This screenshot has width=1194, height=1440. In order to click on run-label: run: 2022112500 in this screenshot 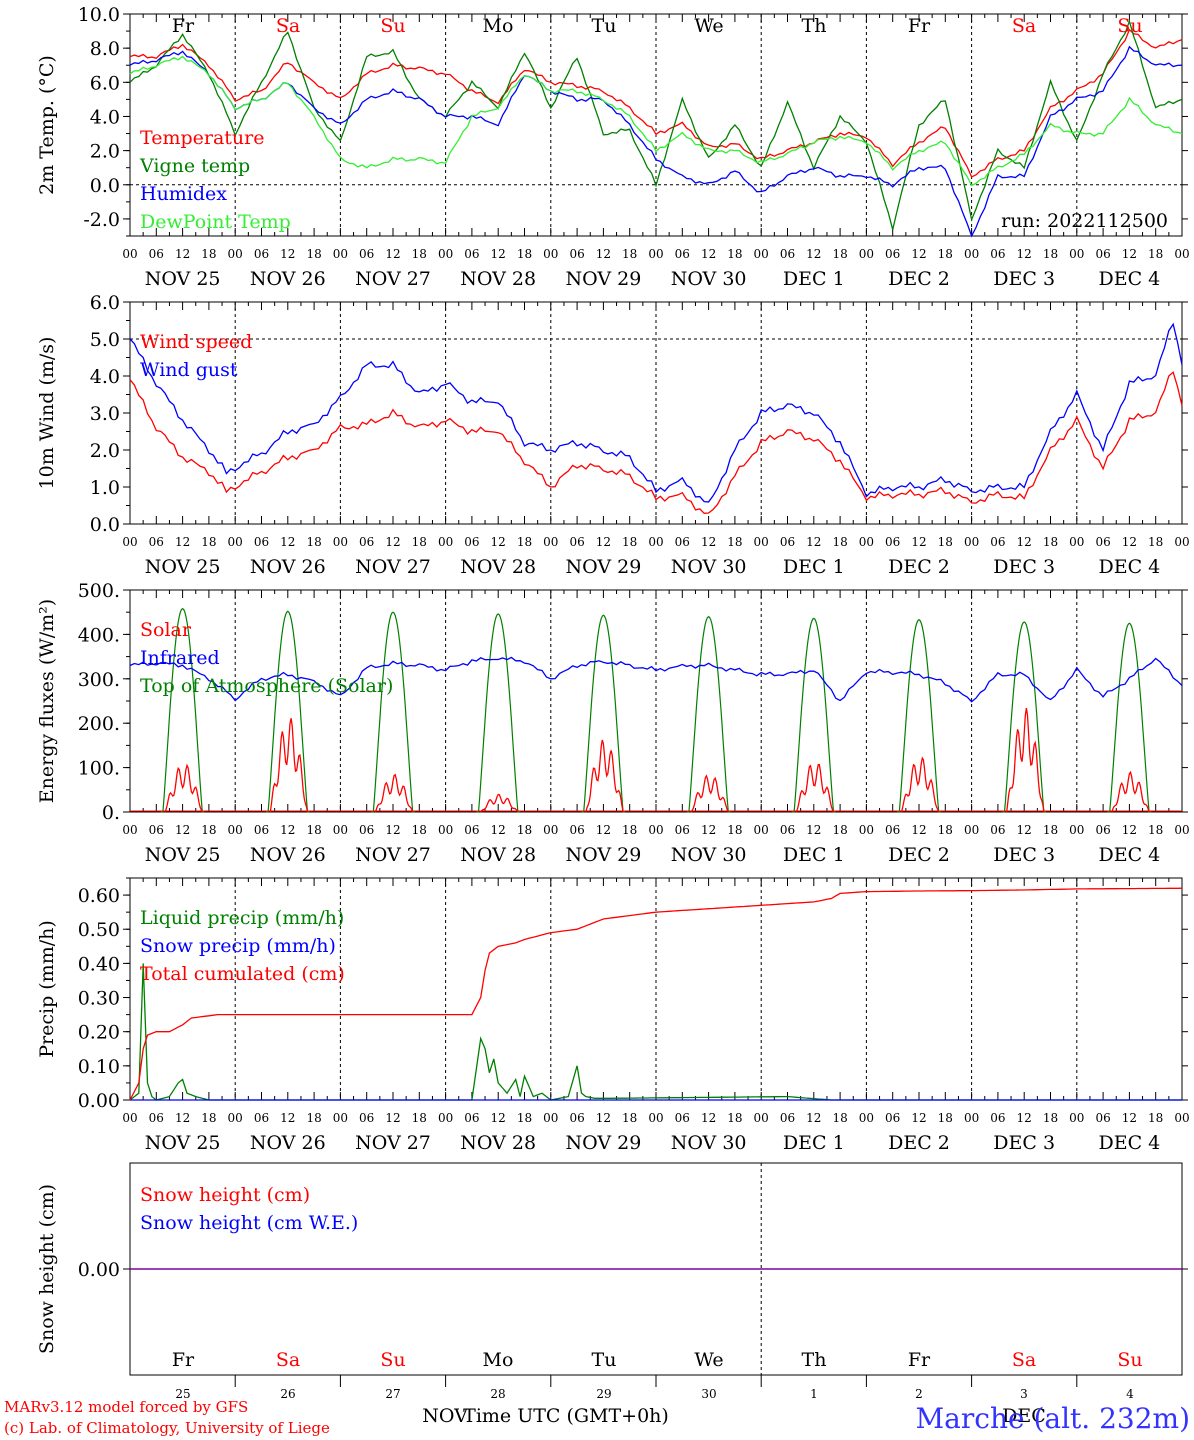, I will do `click(1084, 221)`.